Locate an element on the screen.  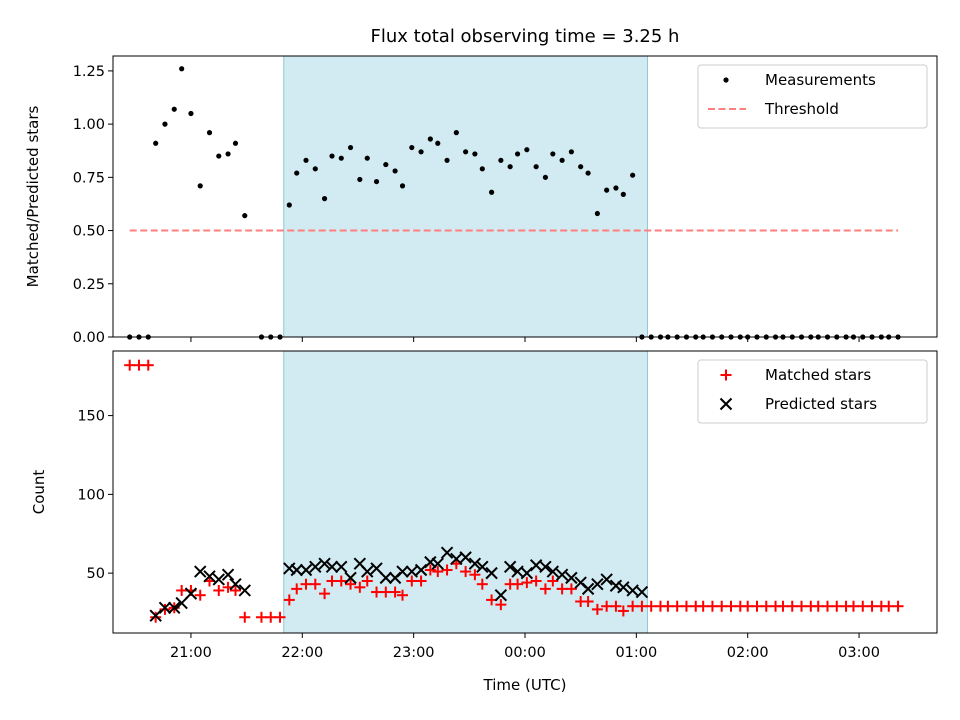
y-tick-label: 100 is located at coordinates (91, 495).